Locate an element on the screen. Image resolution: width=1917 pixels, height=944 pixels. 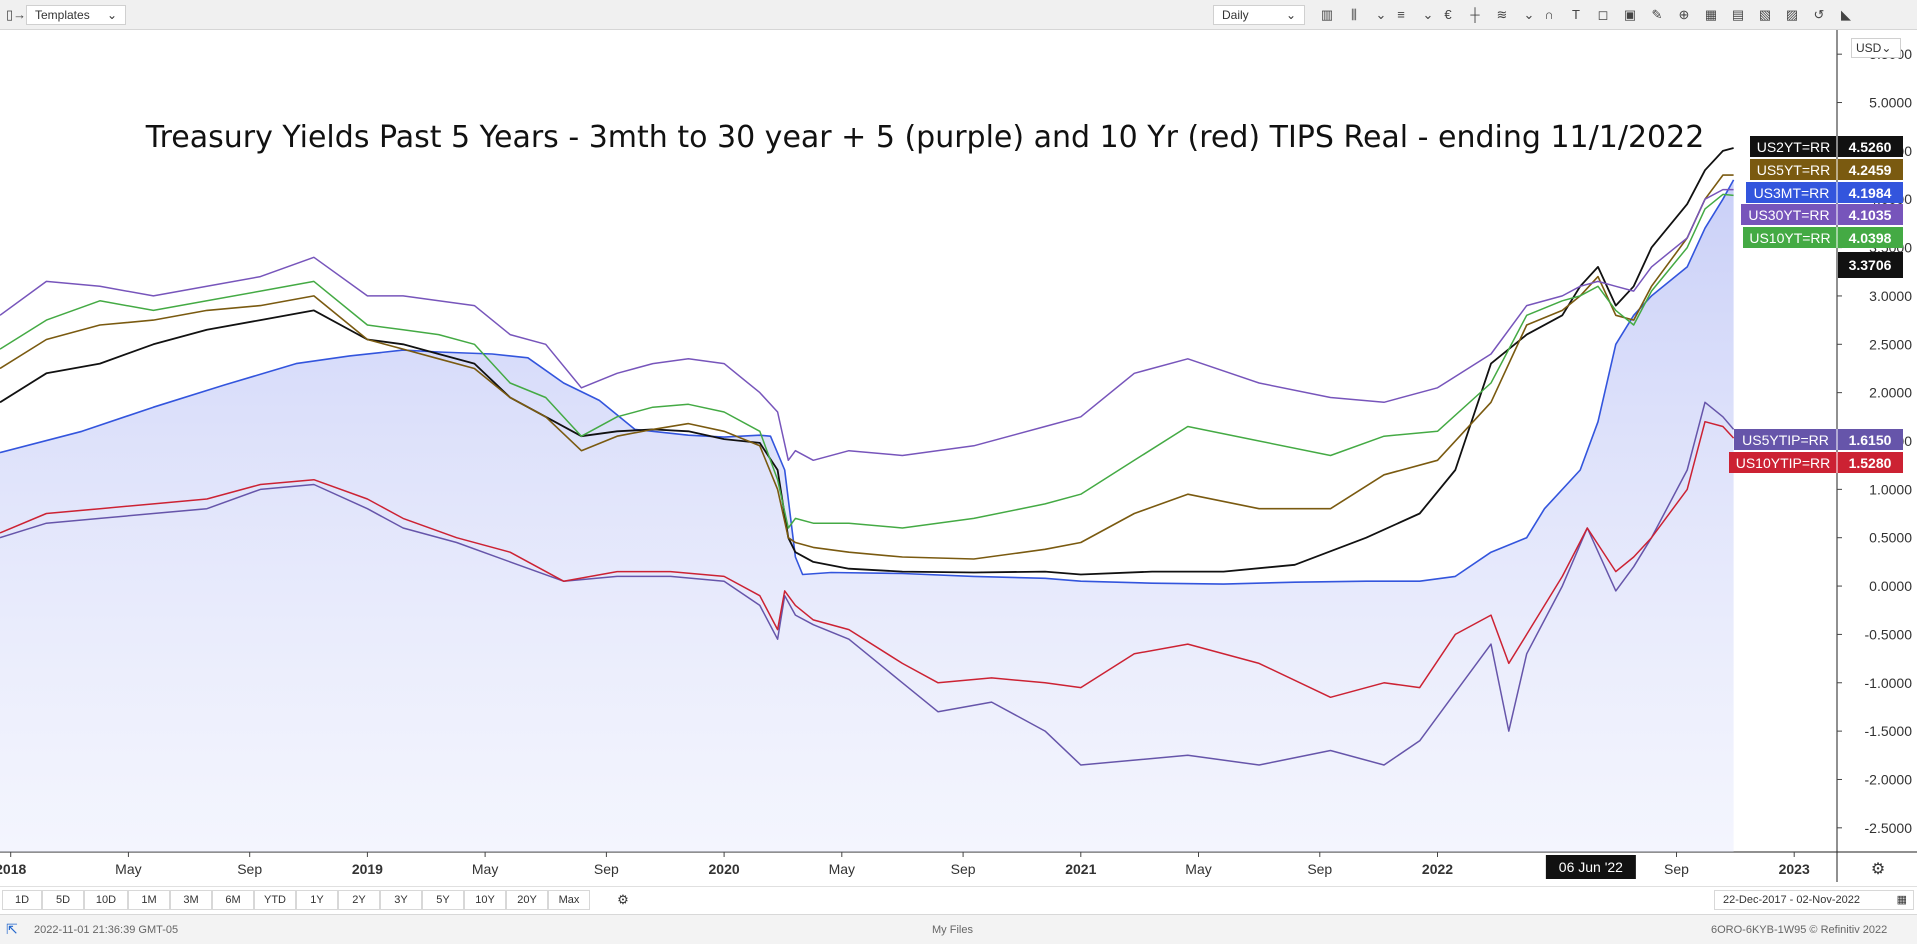
range-button-5d: 5D is located at coordinates (63, 900).